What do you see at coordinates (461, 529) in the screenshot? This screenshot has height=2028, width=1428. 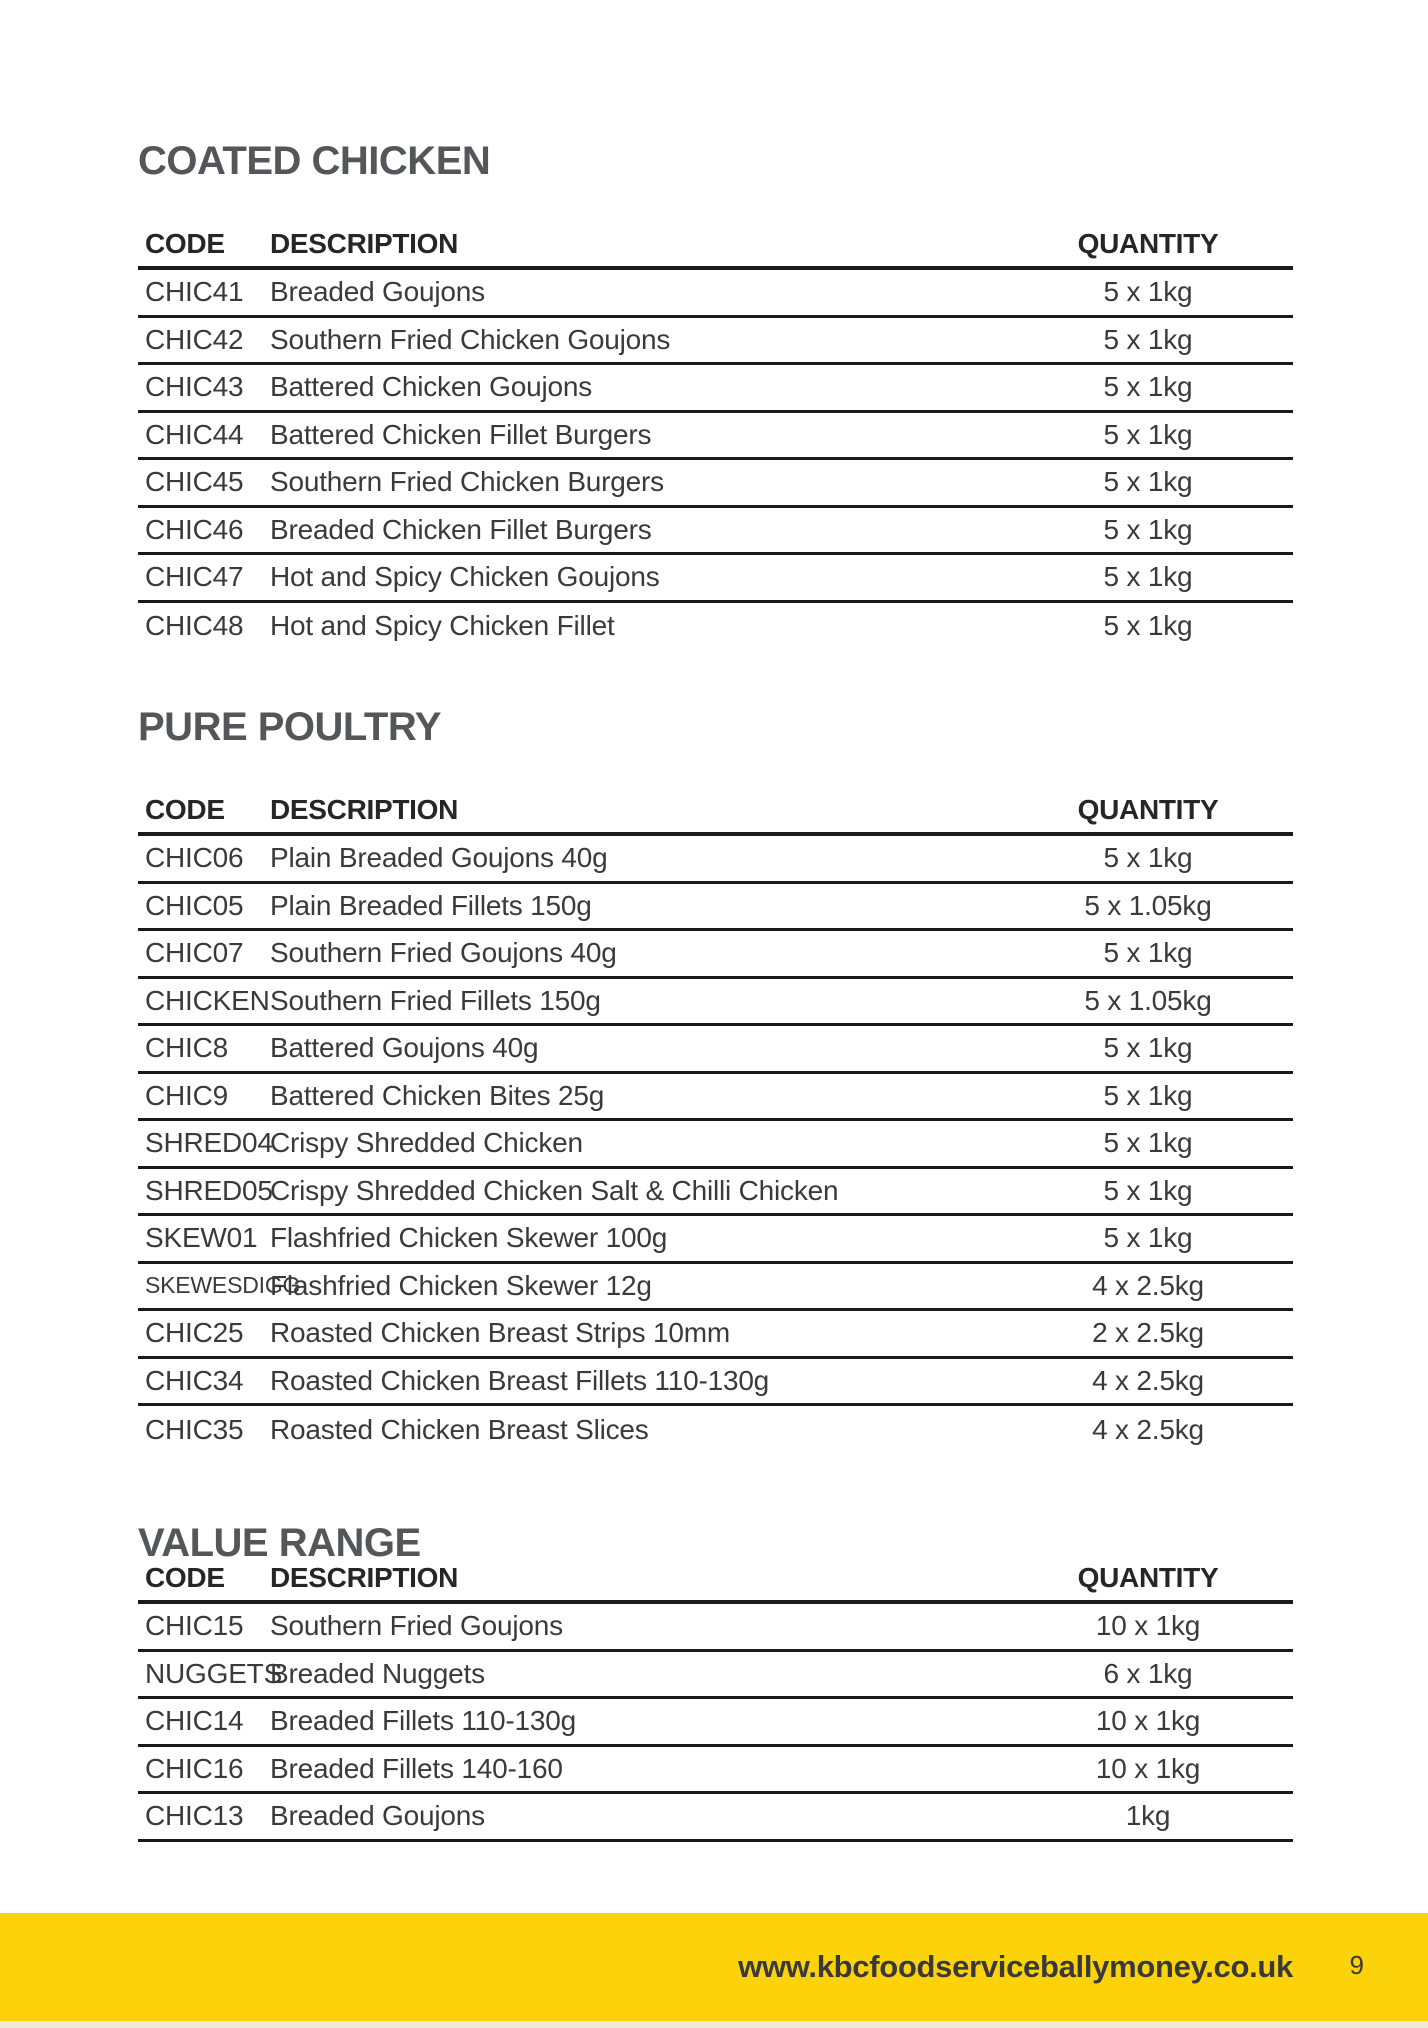 I see `product-description: Breaded Chicken Fillet Burgers` at bounding box center [461, 529].